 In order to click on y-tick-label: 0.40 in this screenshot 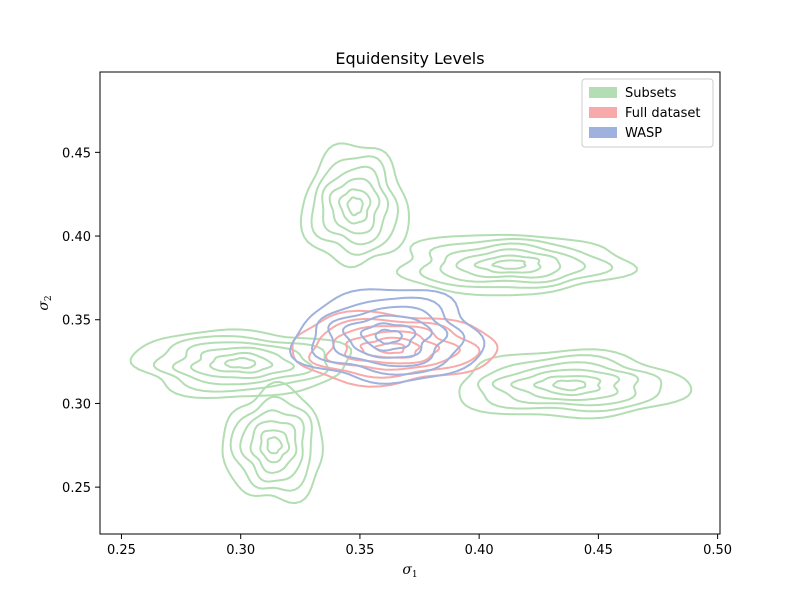, I will do `click(76, 237)`.